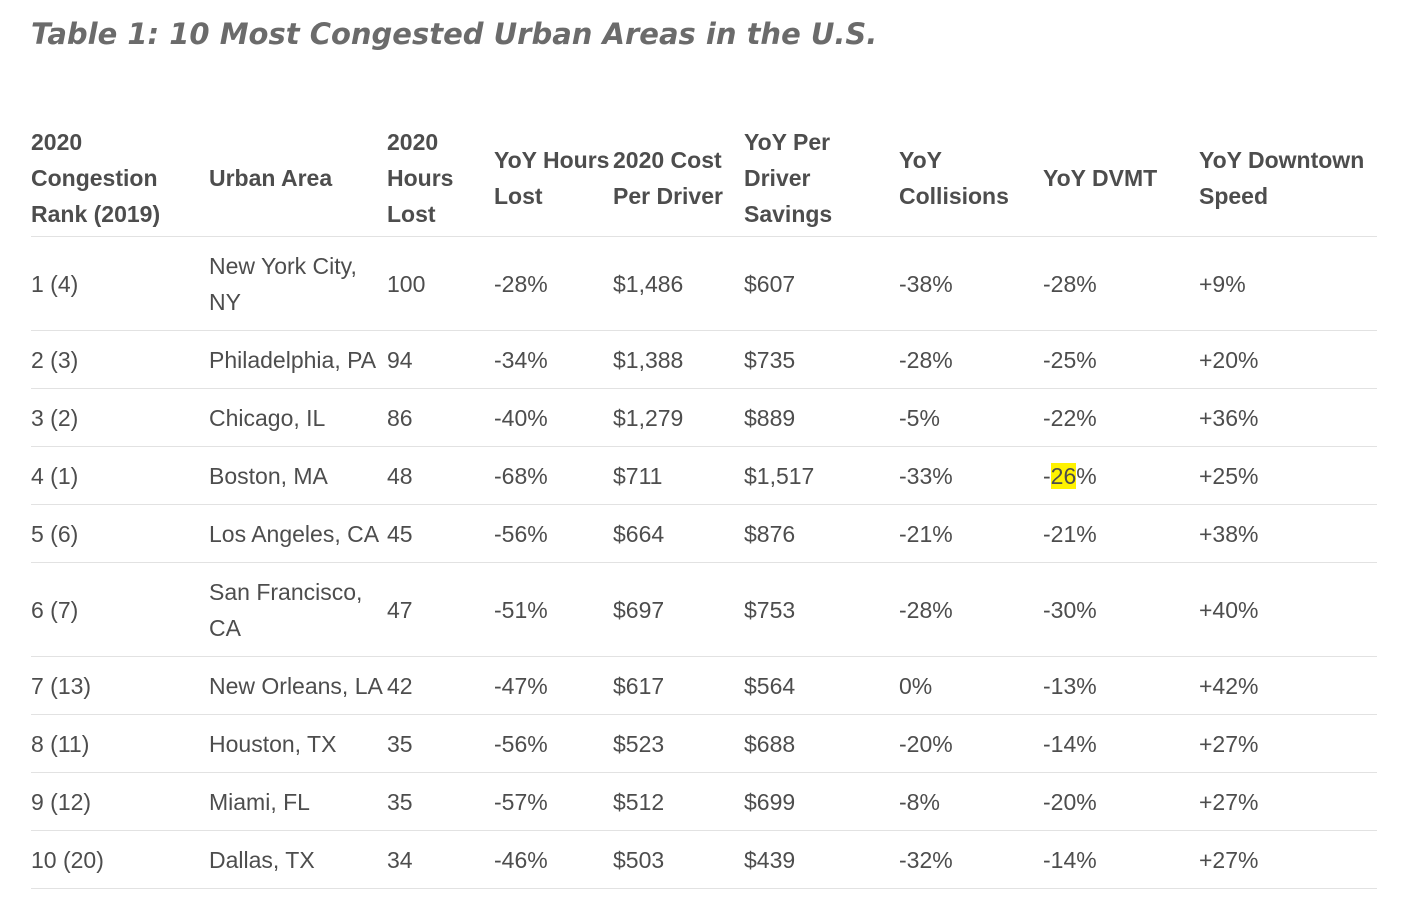 The width and height of the screenshot is (1405, 909). What do you see at coordinates (1288, 283) in the screenshot?
I see `yoy-downtown-speed-cell: +9%` at bounding box center [1288, 283].